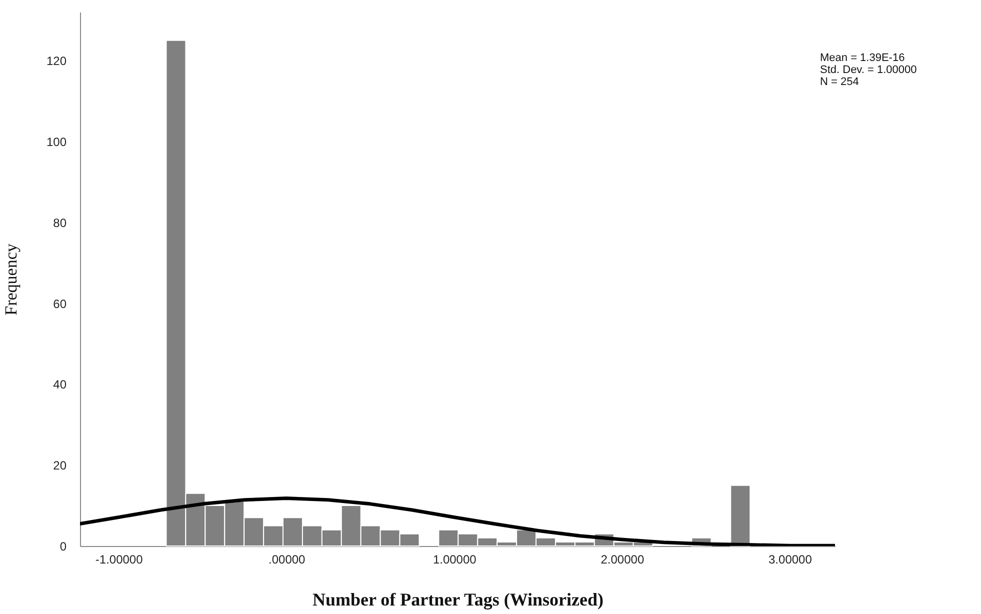 This screenshot has height=614, width=981. What do you see at coordinates (790, 559) in the screenshot?
I see `x-tick-label: 3.00000` at bounding box center [790, 559].